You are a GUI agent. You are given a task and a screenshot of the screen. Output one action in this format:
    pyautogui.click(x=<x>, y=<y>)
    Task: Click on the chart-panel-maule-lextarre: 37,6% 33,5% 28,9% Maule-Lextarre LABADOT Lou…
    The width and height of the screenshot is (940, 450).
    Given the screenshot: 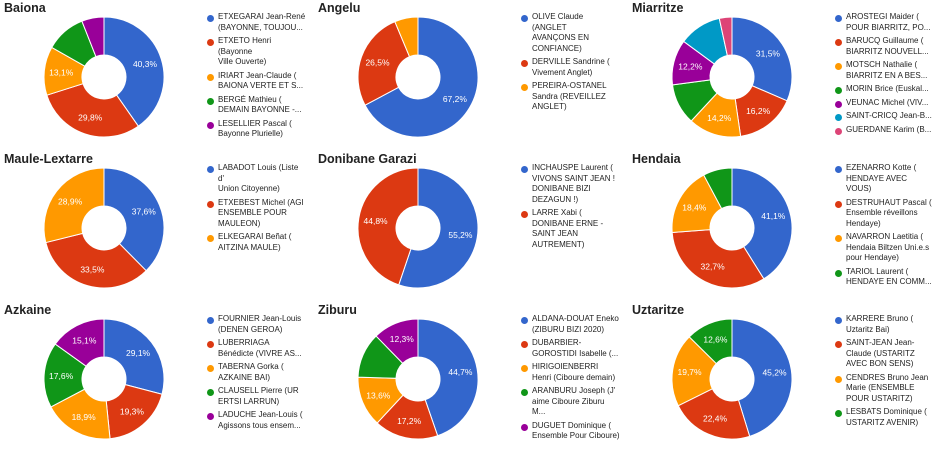 What is the action you would take?
    pyautogui.click(x=154, y=225)
    